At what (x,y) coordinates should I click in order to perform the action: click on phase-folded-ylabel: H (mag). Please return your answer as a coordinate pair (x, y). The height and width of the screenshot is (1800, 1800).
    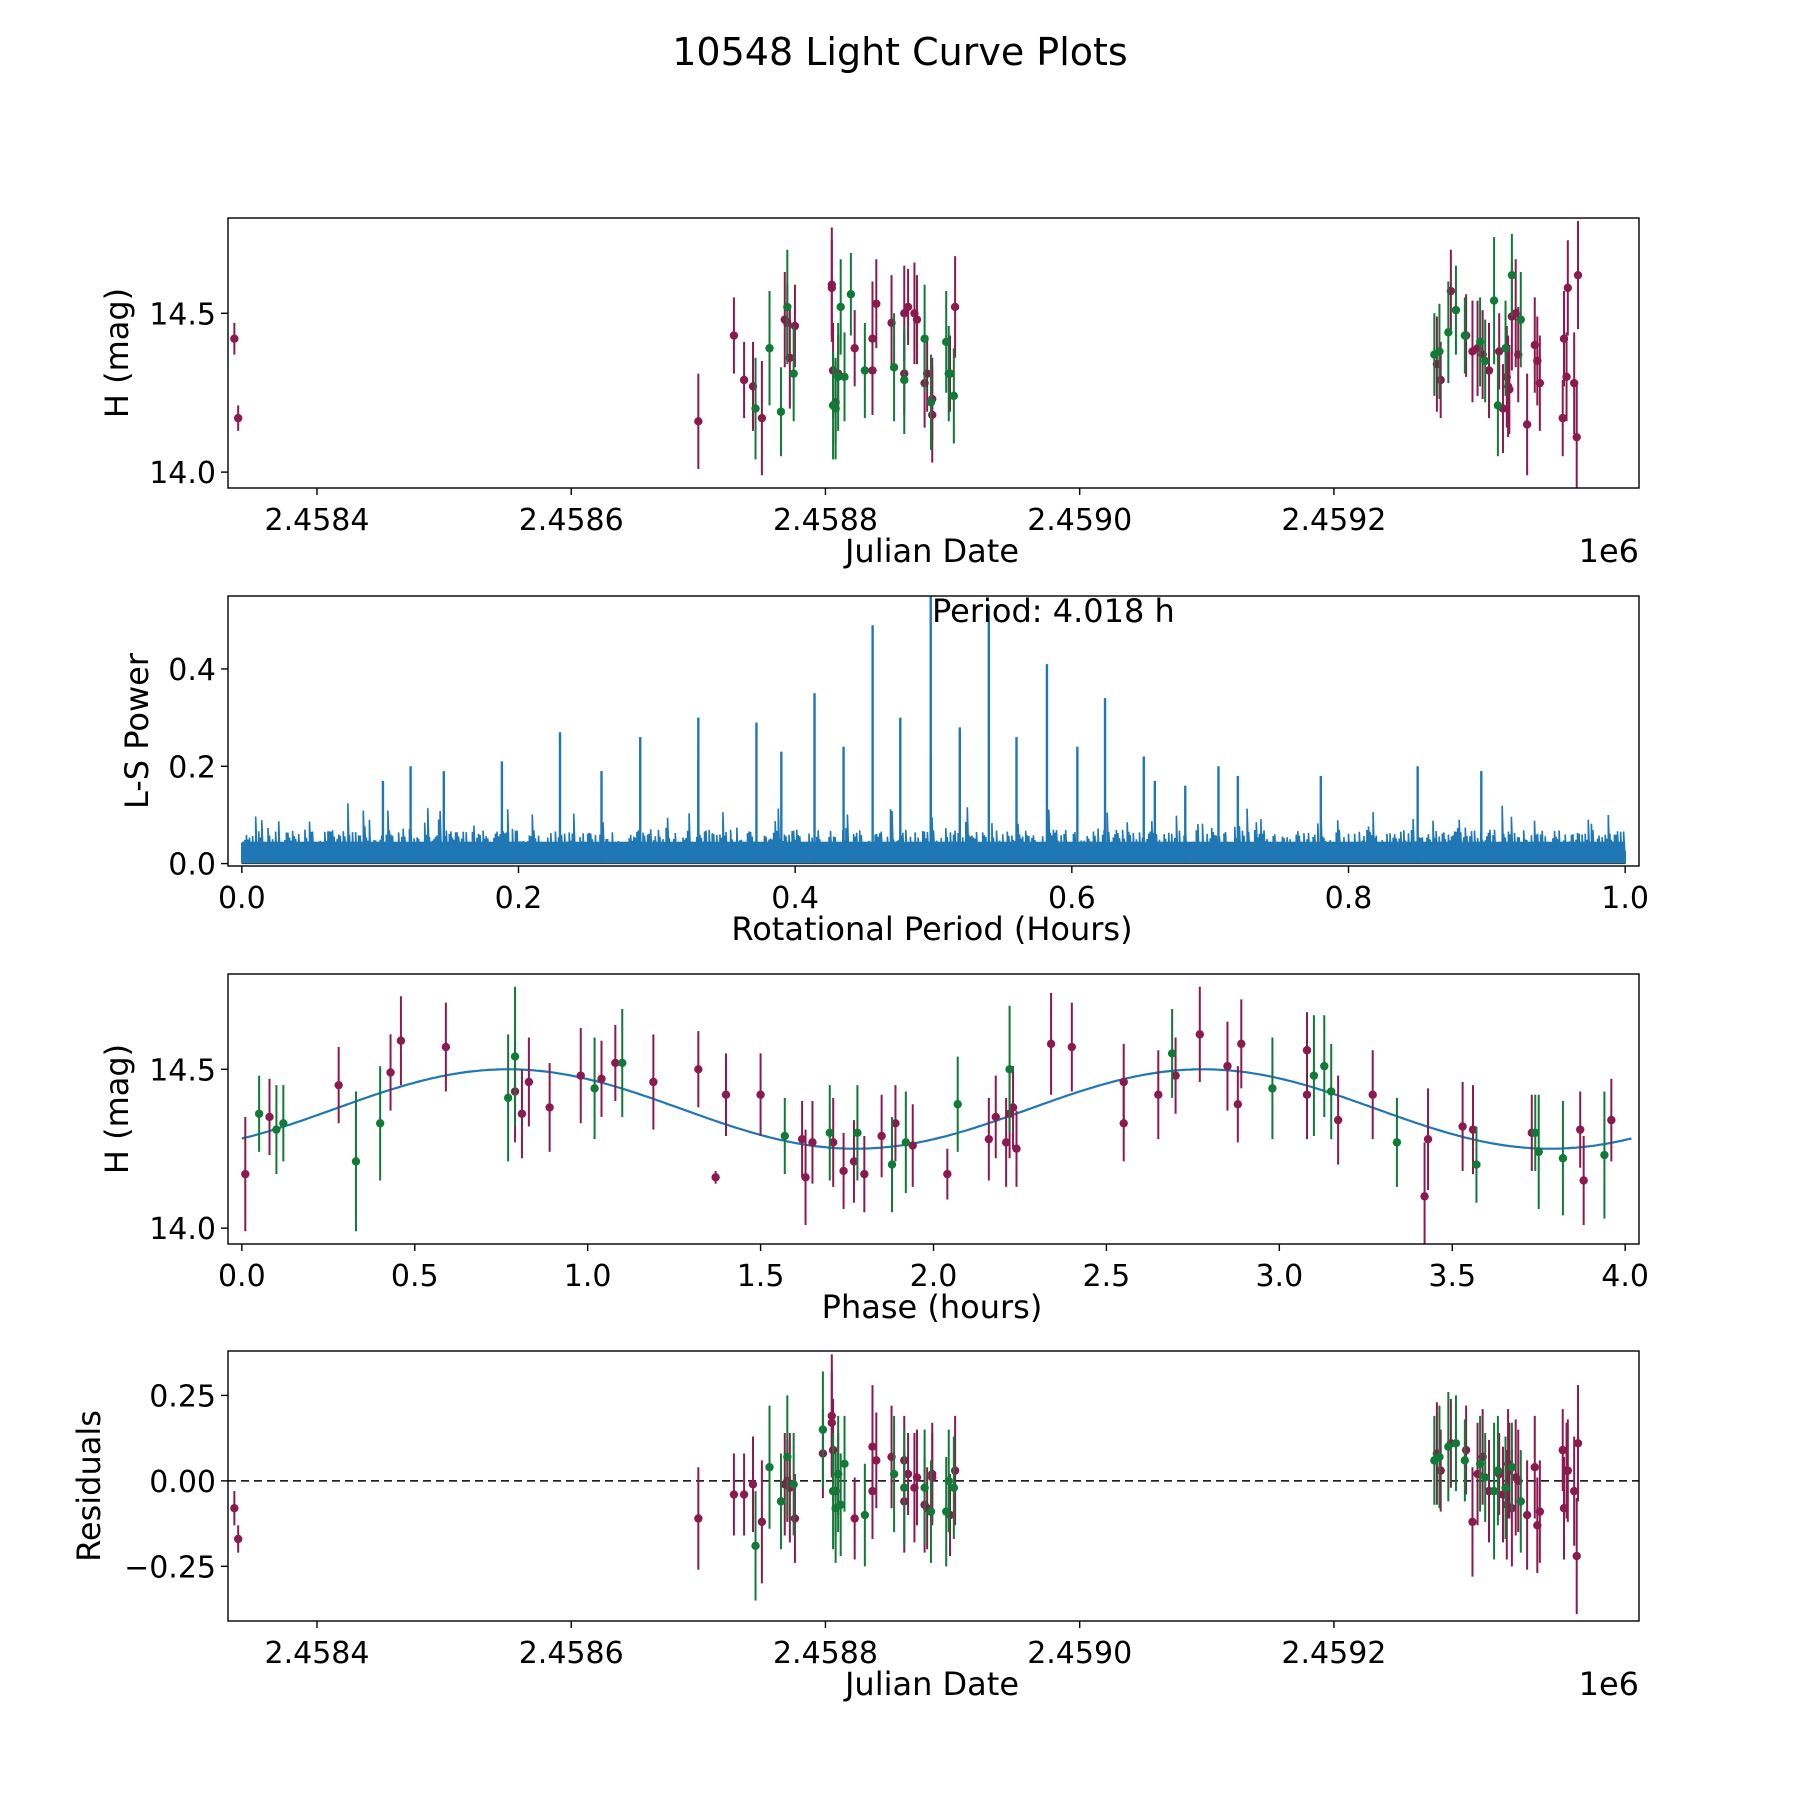
    Looking at the image, I should click on (117, 1109).